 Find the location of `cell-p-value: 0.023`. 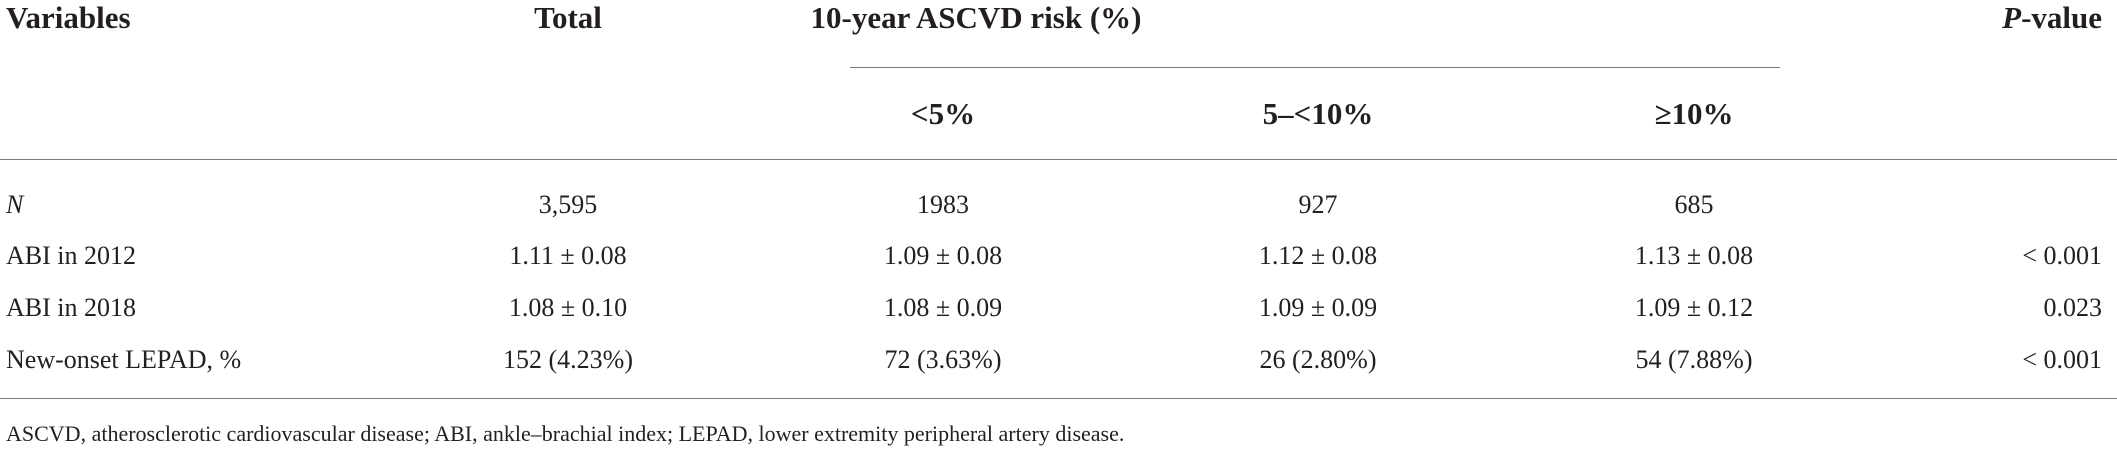

cell-p-value: 0.023 is located at coordinates (2073, 307).